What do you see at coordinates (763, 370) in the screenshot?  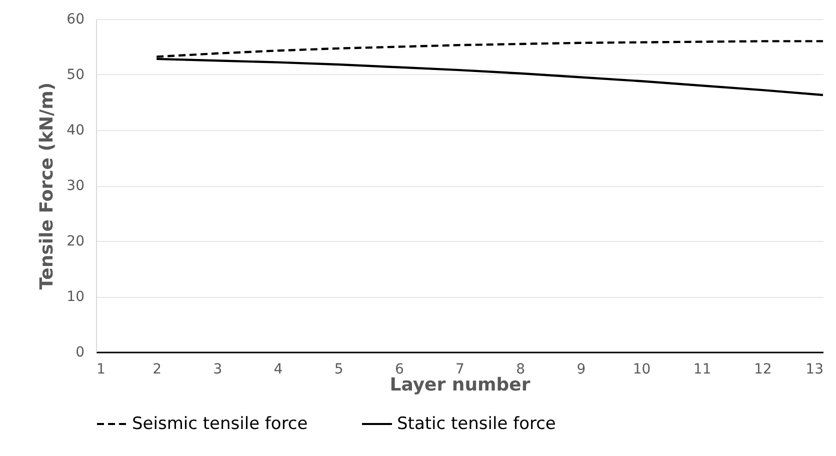 I see `x-tick-label: 12` at bounding box center [763, 370].